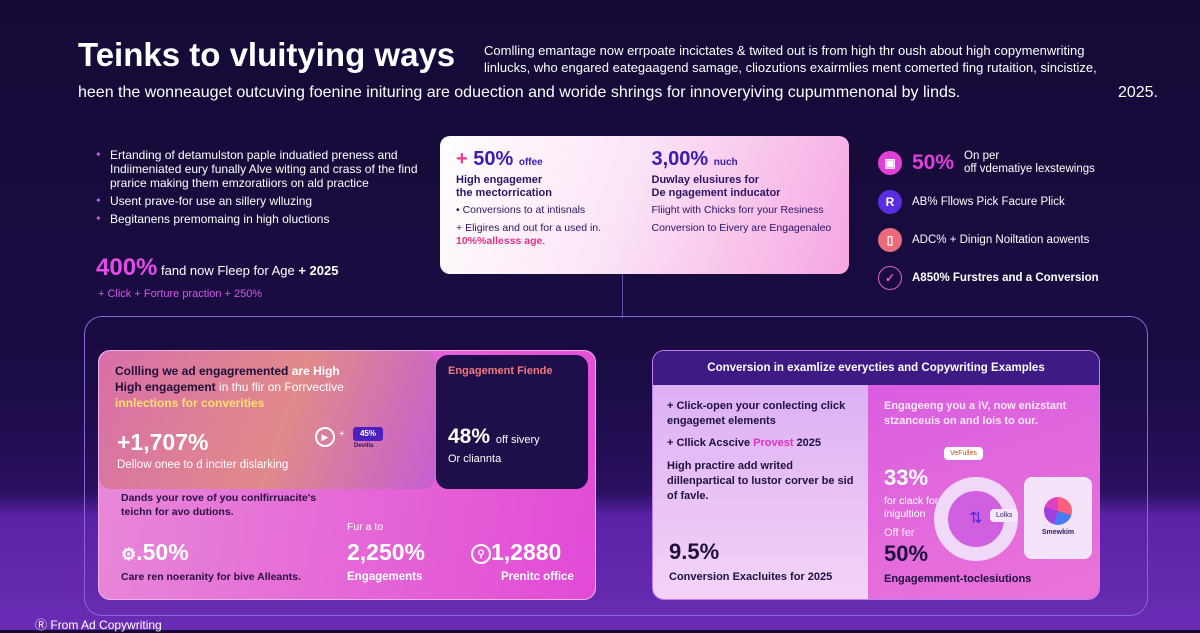  Describe the element at coordinates (365, 527) in the screenshot. I see `stat-pre: Fur a to` at that location.